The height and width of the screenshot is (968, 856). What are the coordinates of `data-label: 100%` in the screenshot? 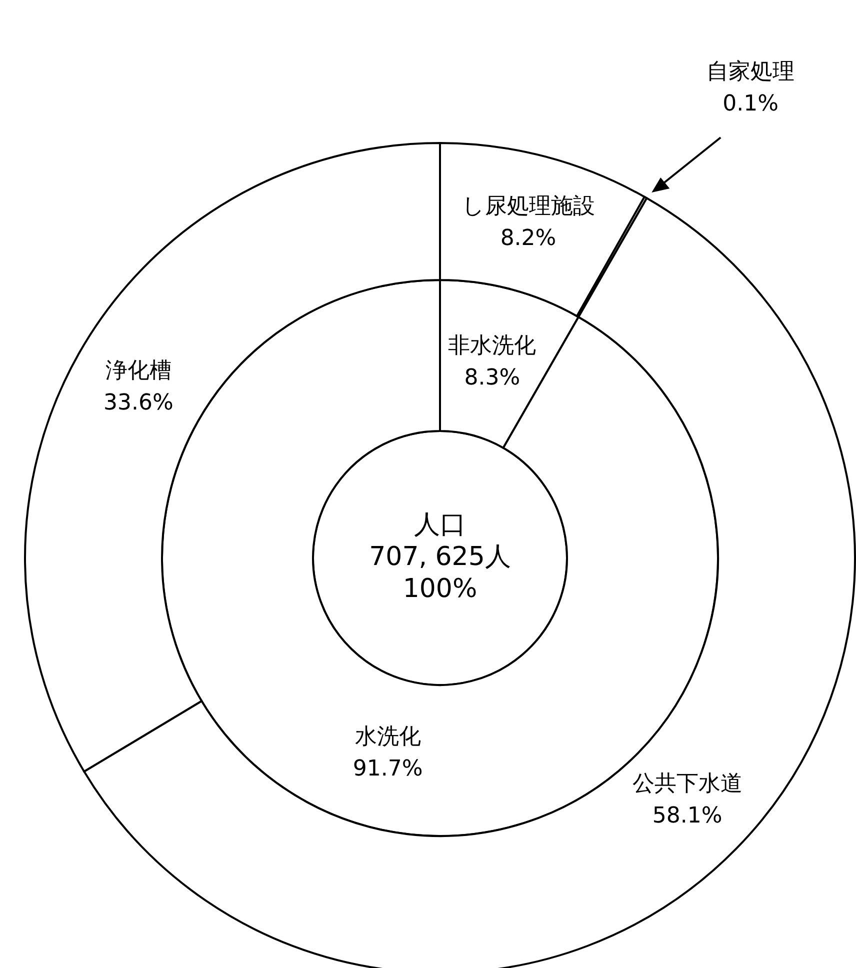 It's located at (440, 589).